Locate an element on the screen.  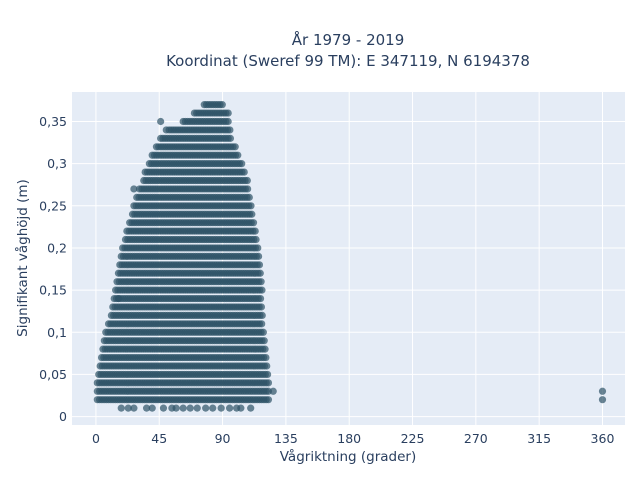
x-tick-label: 225 is located at coordinates (413, 438).